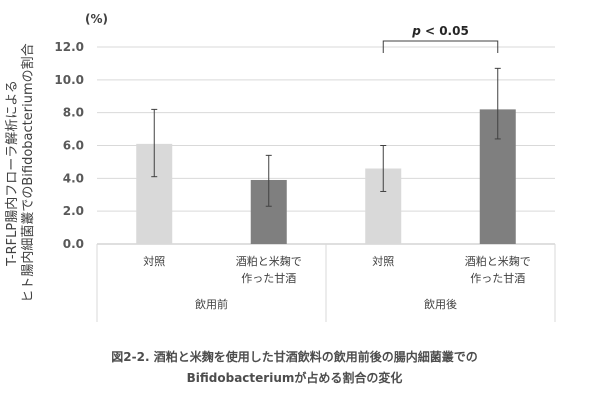  I want to click on y-tick-label: 10.0, so click(69, 80).